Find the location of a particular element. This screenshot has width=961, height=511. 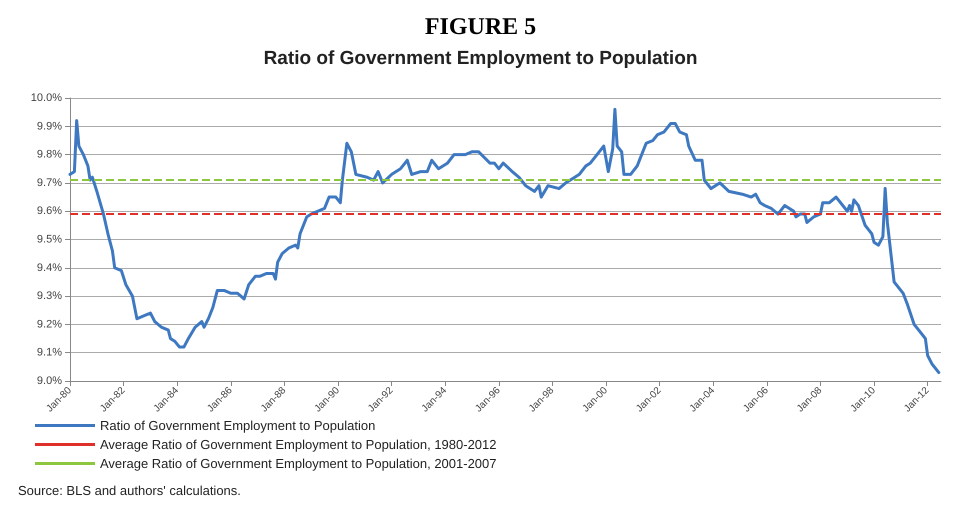

y-tick-label: 9.3% is located at coordinates (49, 296).